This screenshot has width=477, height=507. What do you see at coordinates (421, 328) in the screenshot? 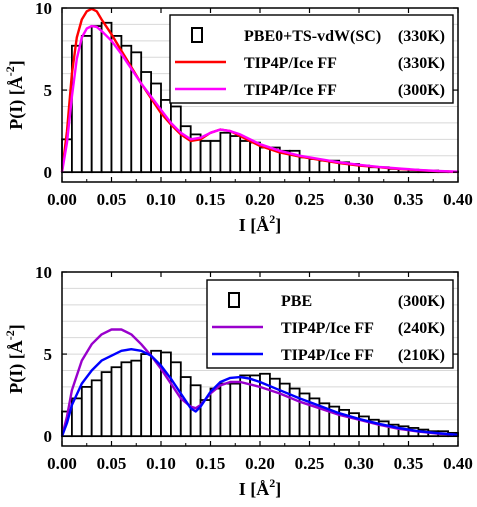
I see `legend-temp: (240K)` at bounding box center [421, 328].